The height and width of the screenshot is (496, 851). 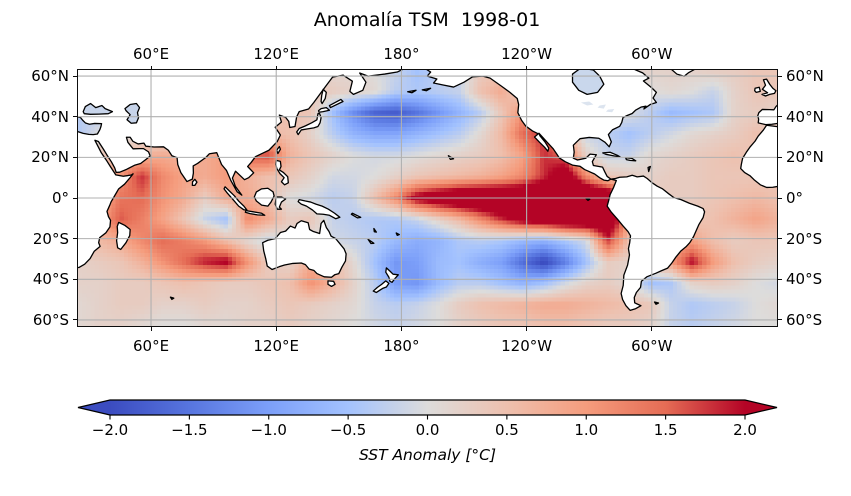 I want to click on colorbar-bar, so click(x=427, y=407).